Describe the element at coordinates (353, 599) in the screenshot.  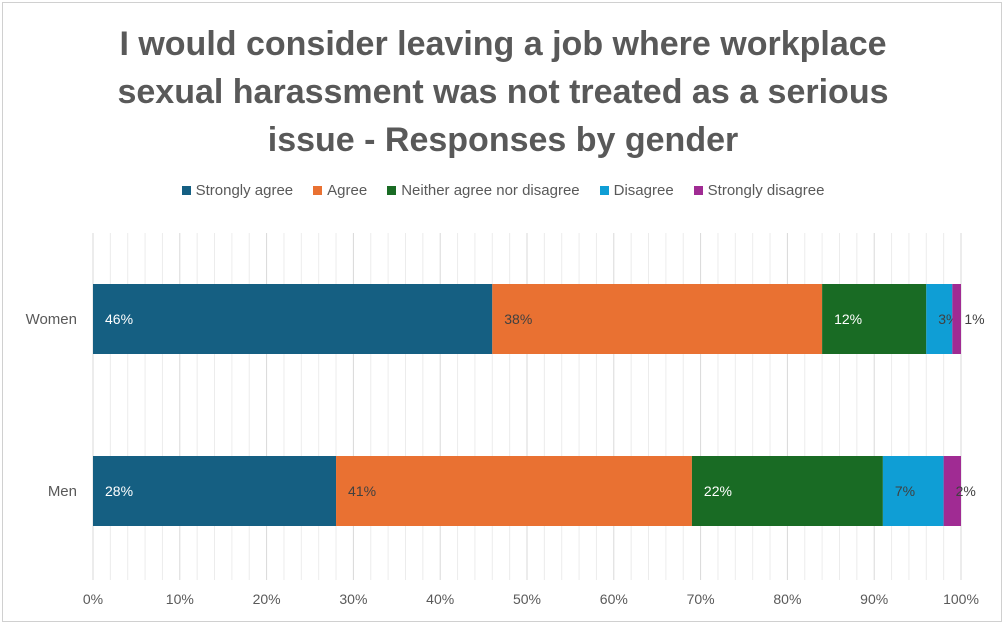
I see `x-tick-label: 30%` at that location.